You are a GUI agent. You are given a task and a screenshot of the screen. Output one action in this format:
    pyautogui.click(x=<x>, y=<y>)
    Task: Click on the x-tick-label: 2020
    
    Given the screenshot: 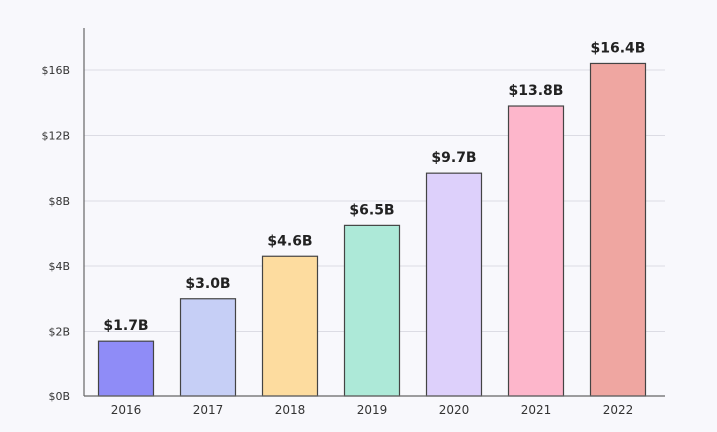 What is the action you would take?
    pyautogui.click(x=454, y=410)
    